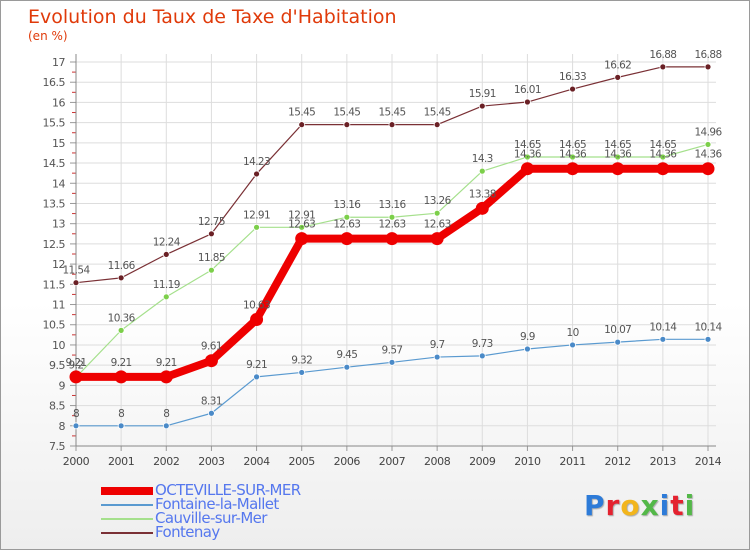 Image resolution: width=750 pixels, height=550 pixels. I want to click on data-label-cauville: 14.3, so click(482, 159).